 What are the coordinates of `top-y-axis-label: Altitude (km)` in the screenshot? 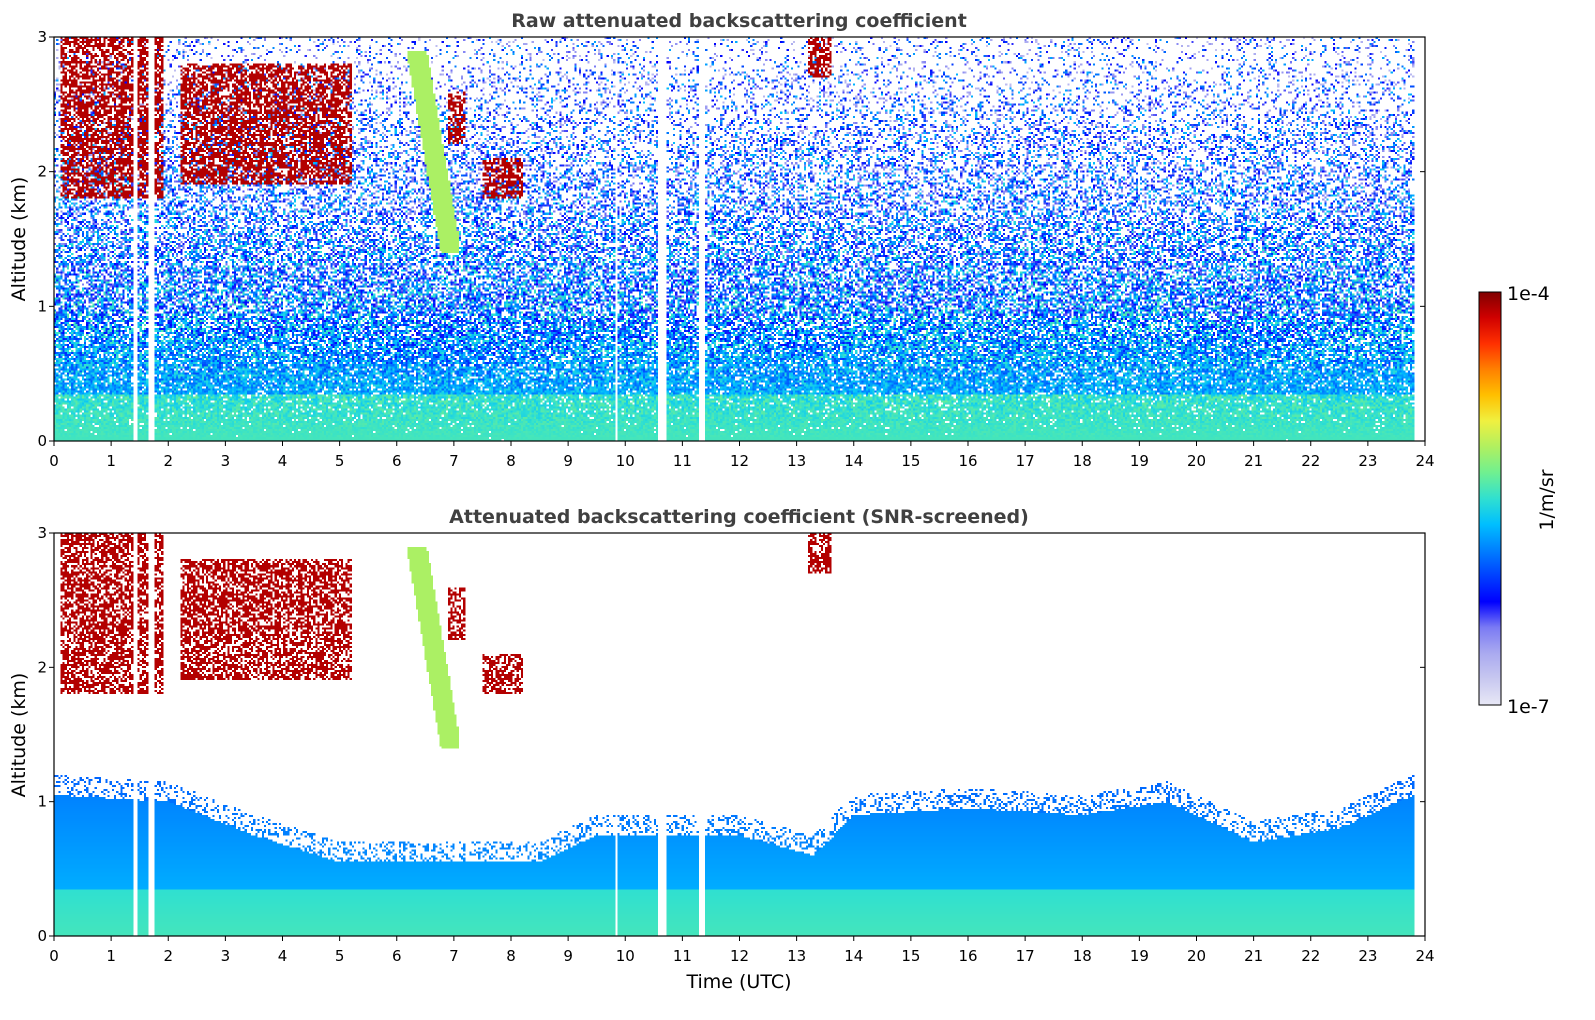 It's located at (19, 239).